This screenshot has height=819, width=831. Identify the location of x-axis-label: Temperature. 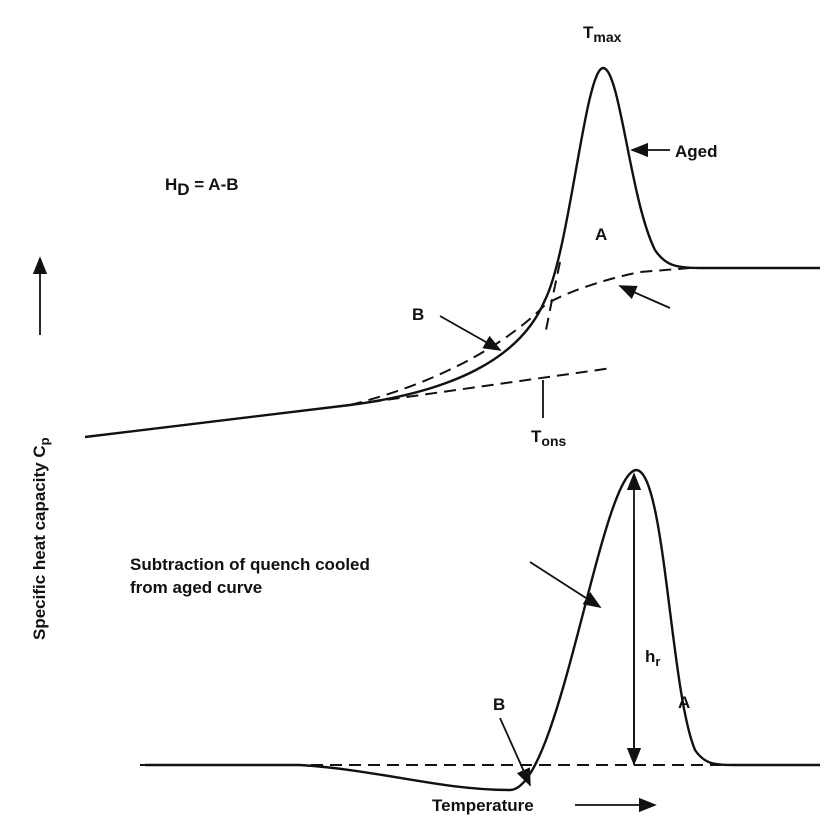
(483, 805).